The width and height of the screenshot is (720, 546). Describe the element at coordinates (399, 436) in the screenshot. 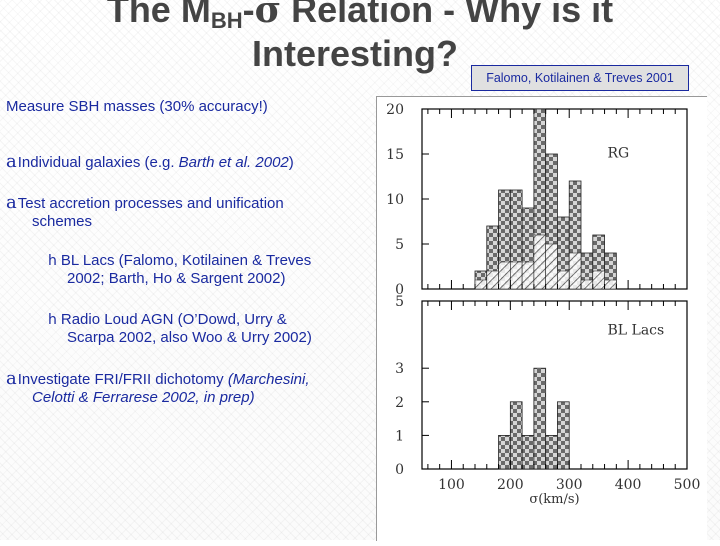

I see `ytick-label-bllacs-1: 1` at that location.